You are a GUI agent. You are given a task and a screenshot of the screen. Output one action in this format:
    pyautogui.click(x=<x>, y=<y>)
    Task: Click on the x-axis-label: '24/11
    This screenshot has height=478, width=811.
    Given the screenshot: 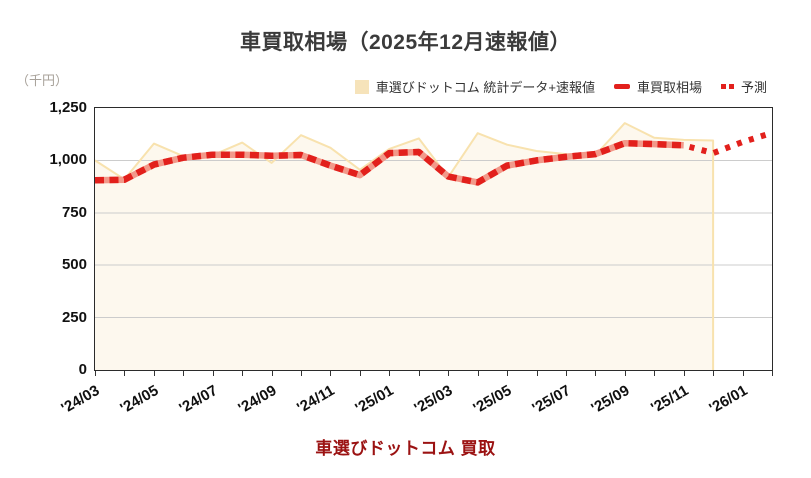 What is the action you would take?
    pyautogui.click(x=316, y=399)
    